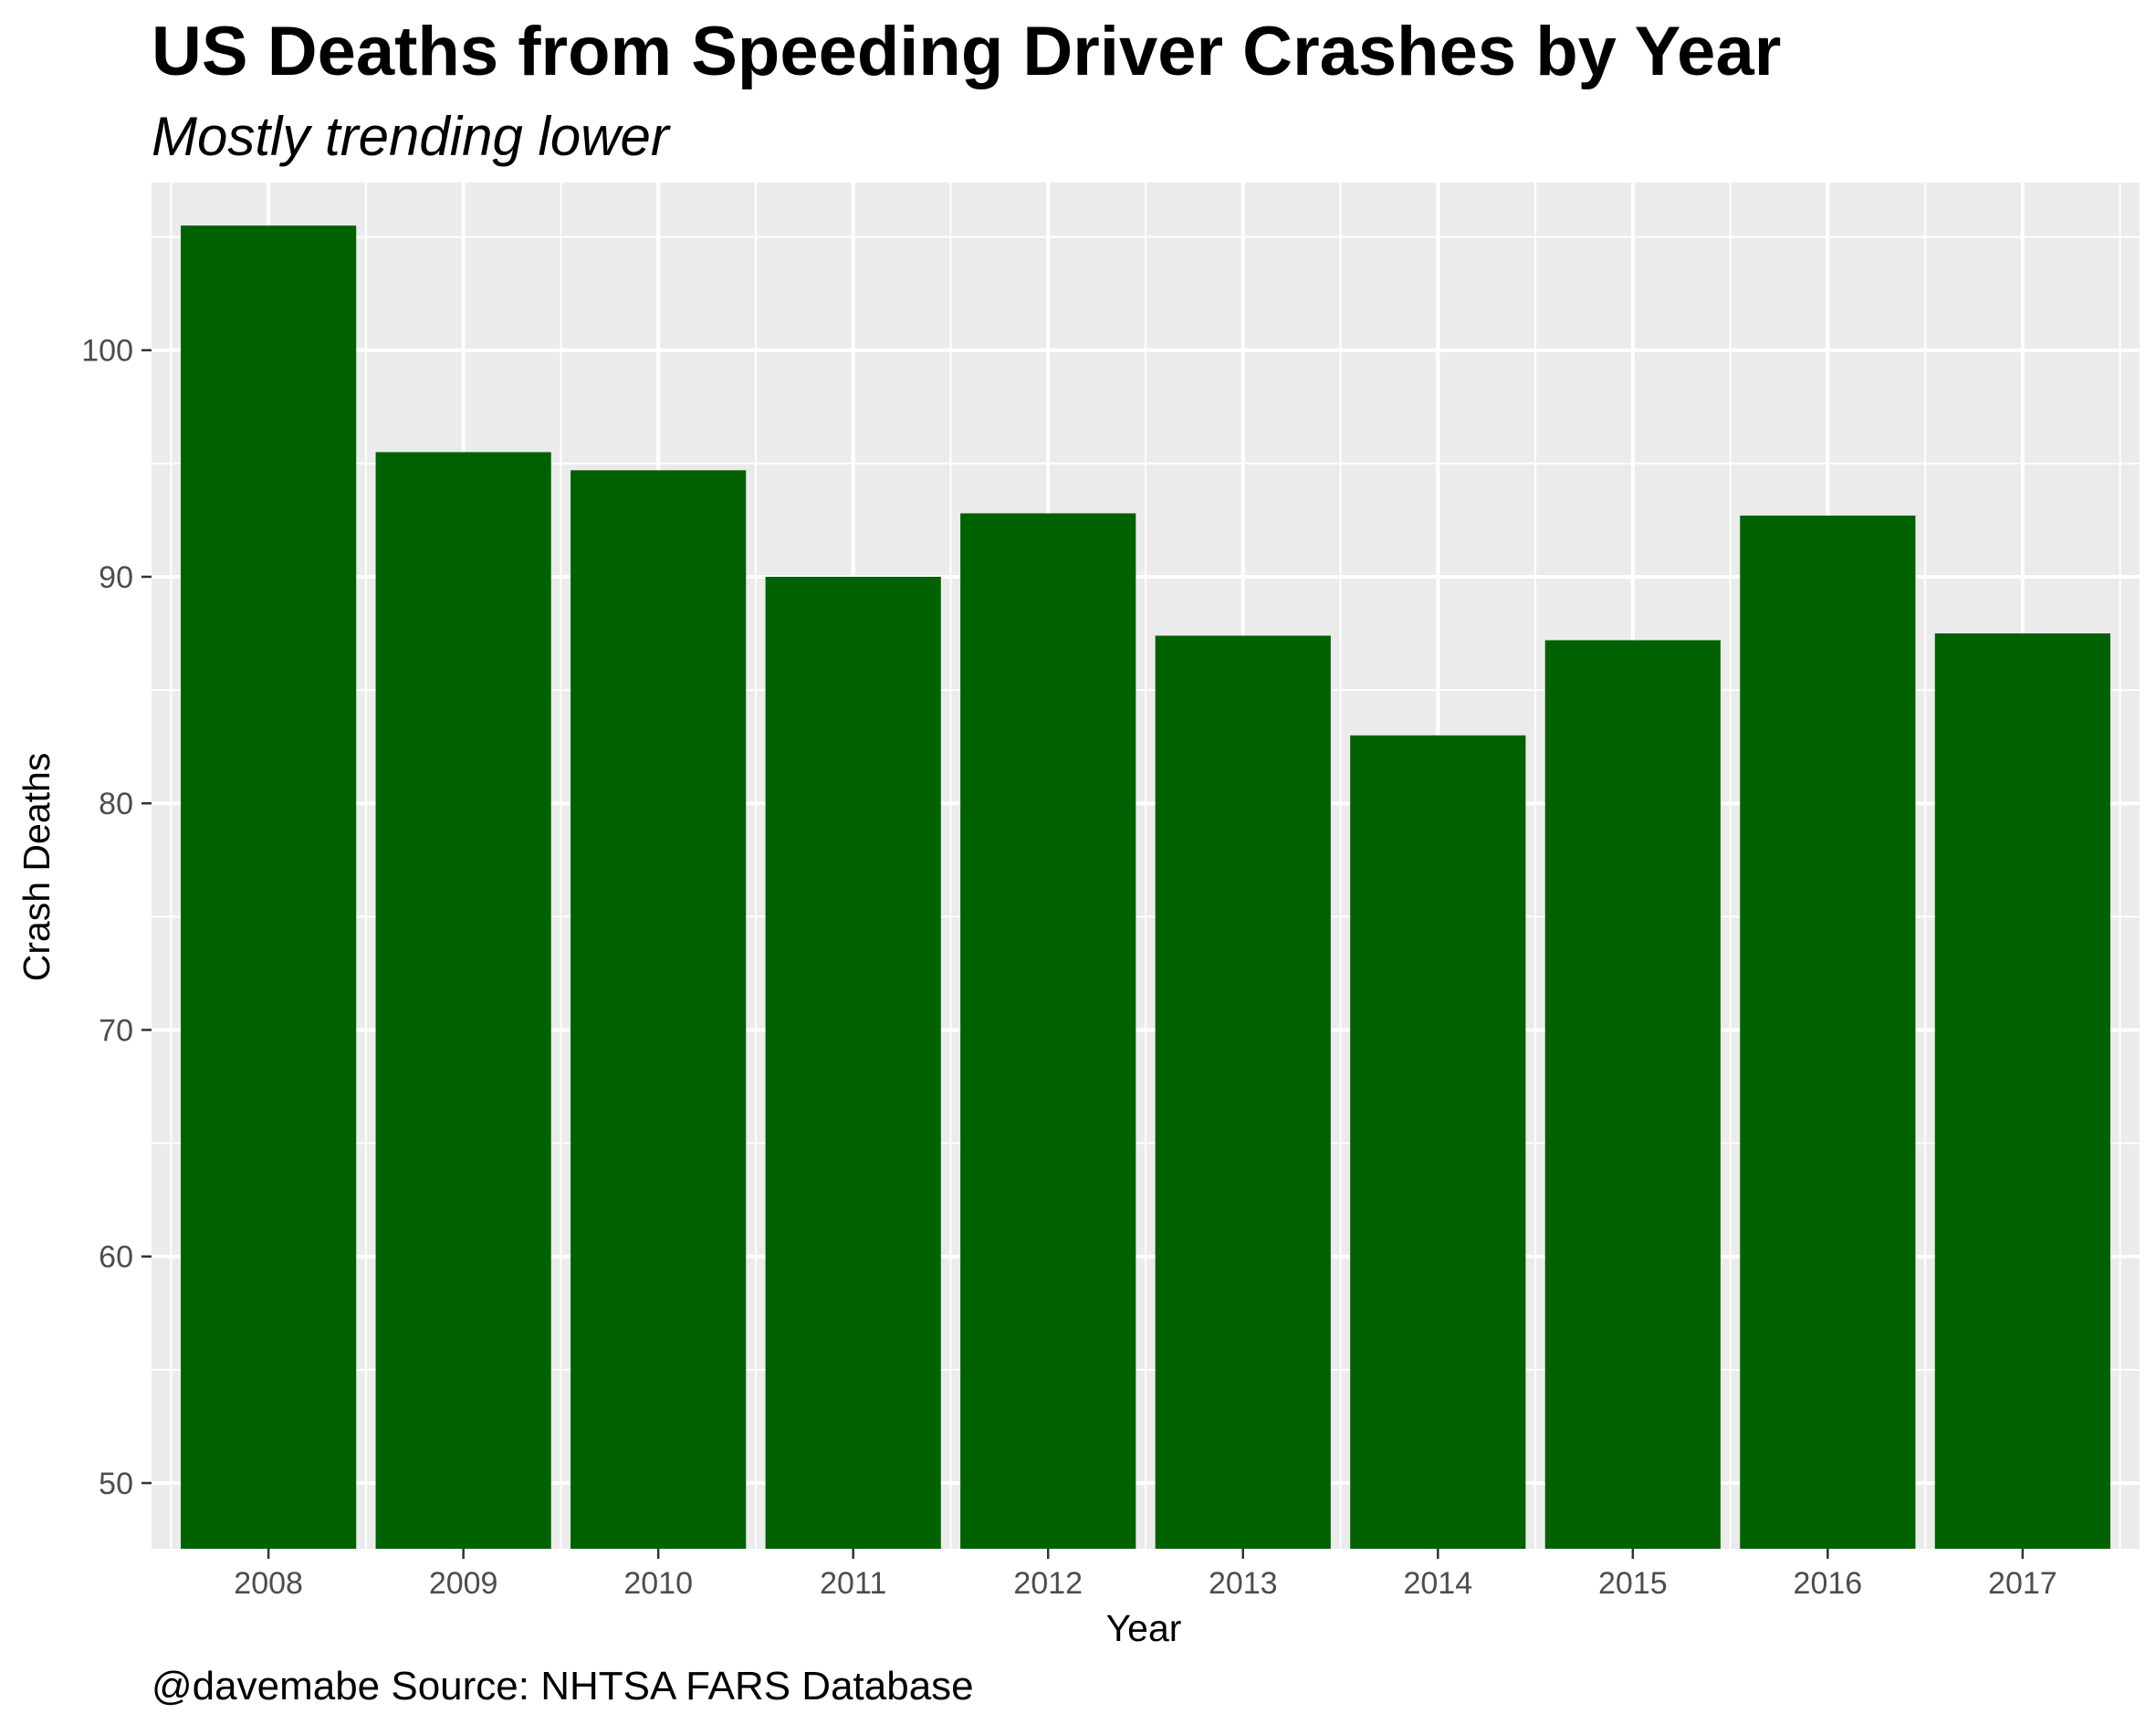 The image size is (2156, 1724). What do you see at coordinates (37, 867) in the screenshot?
I see `y-axis-label: Crash Deaths` at bounding box center [37, 867].